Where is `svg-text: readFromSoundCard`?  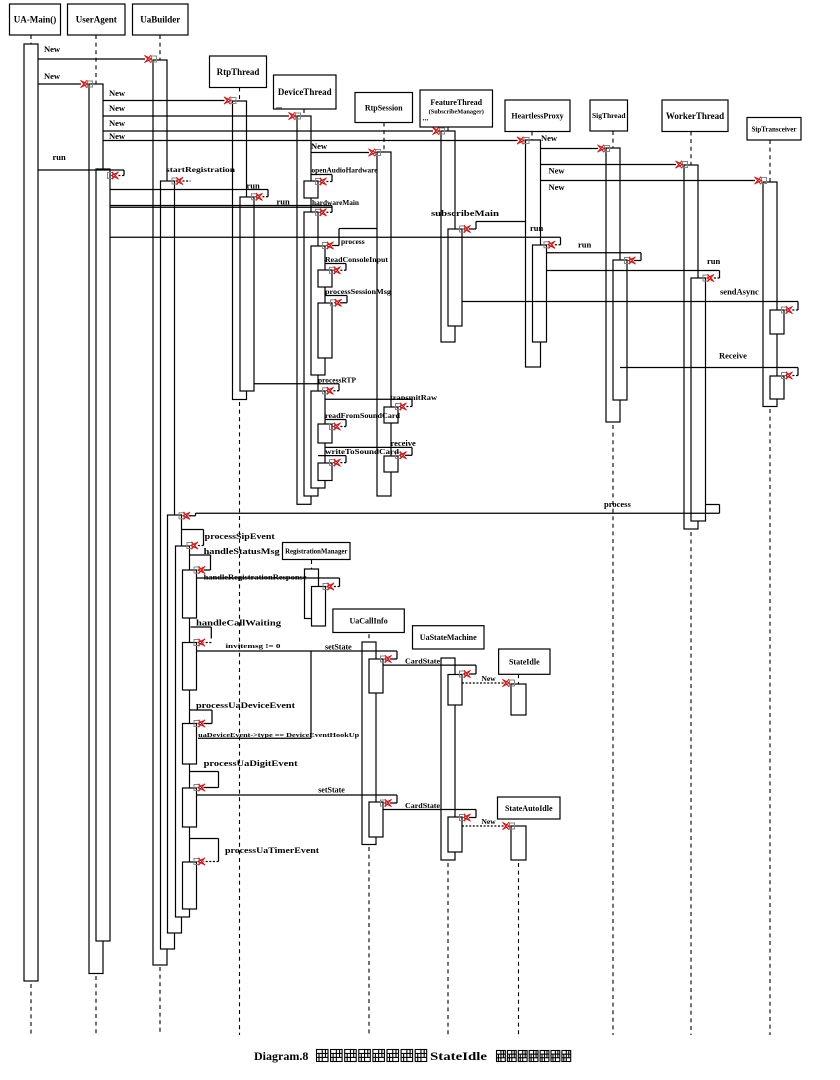 svg-text: readFromSoundCard is located at coordinates (363, 415).